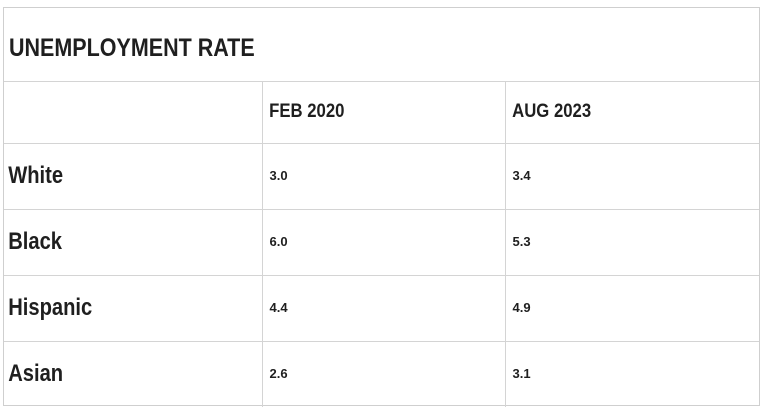  Describe the element at coordinates (631, 373) in the screenshot. I see `value-cell: 3.1` at that location.